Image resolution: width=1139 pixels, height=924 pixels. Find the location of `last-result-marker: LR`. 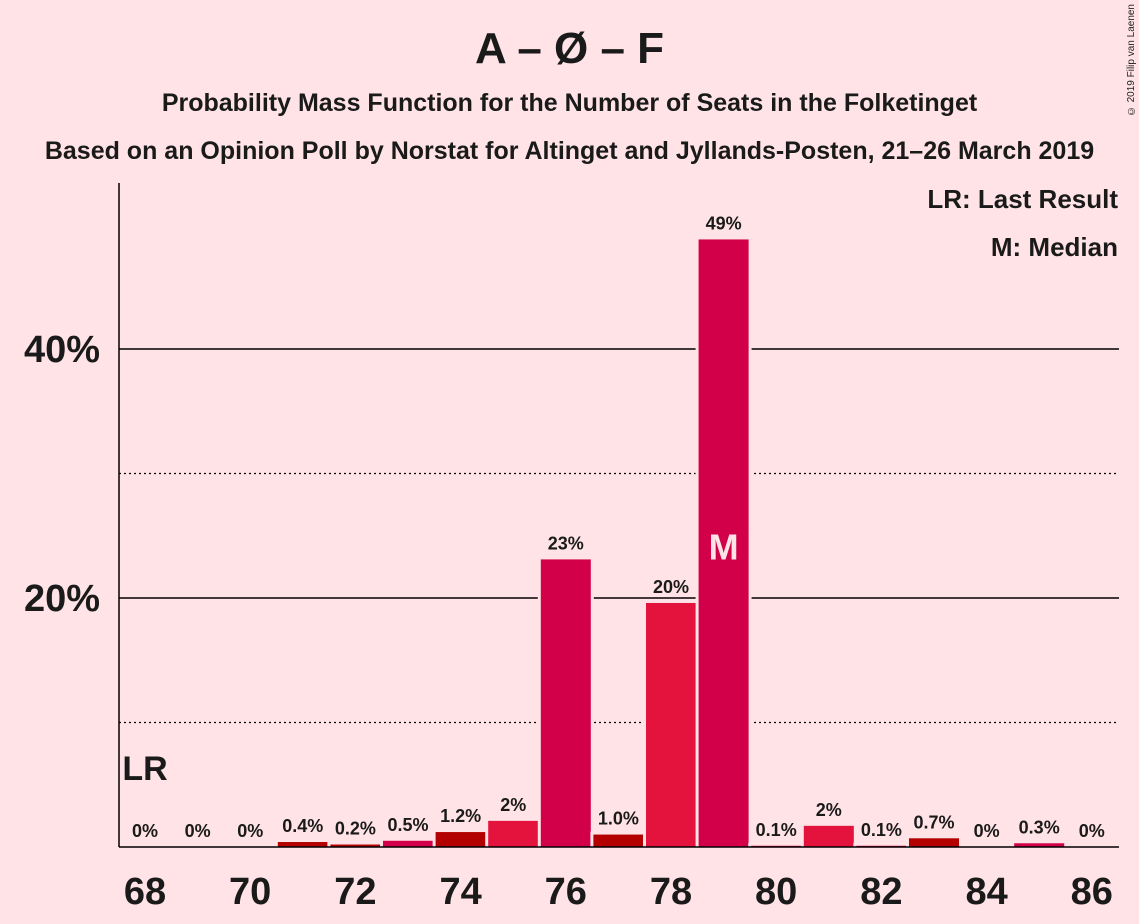

last-result-marker: LR is located at coordinates (144, 769).